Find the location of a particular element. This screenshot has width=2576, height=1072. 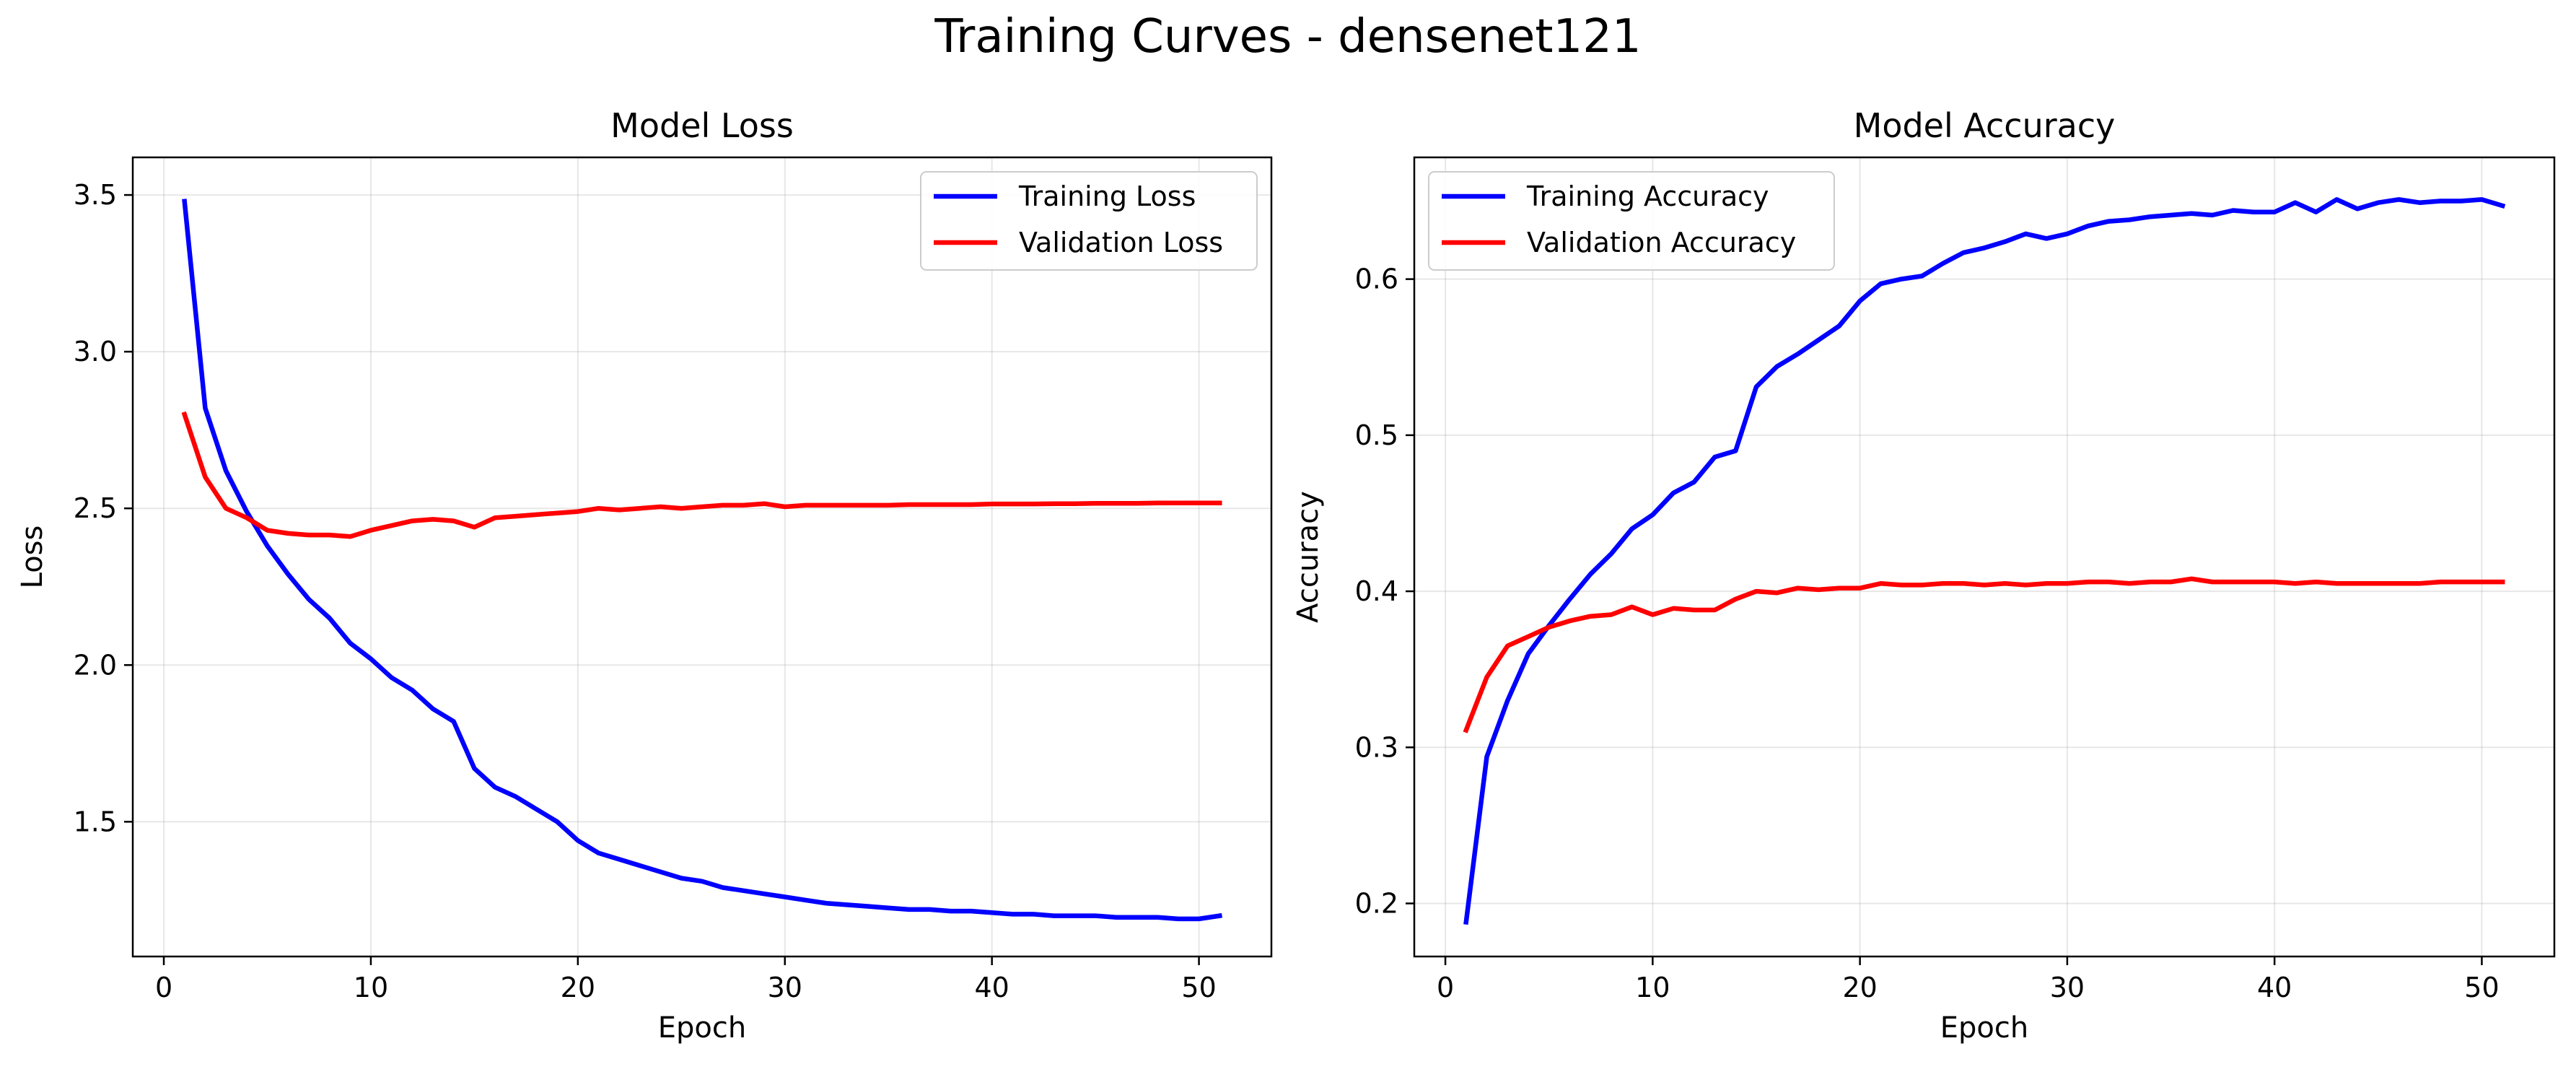

legend: Training Loss Validation Loss is located at coordinates (1089, 221).